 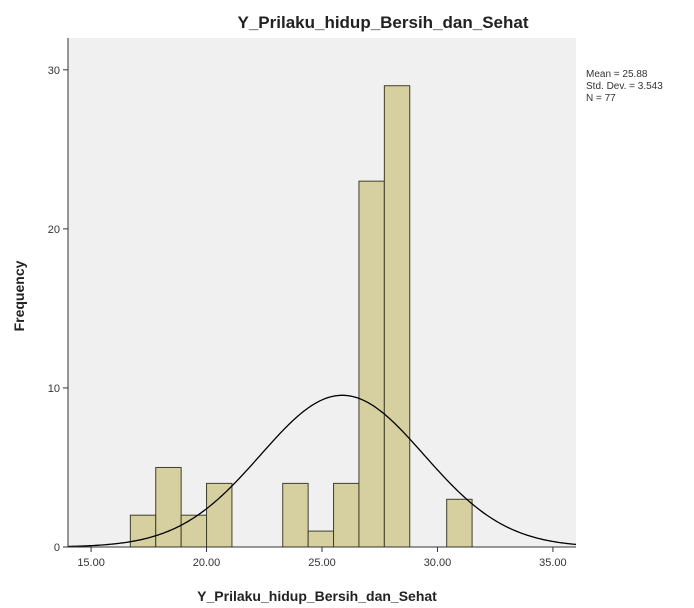 I want to click on stats-std-dev: Std. Dev. = 3.543, so click(x=624, y=86).